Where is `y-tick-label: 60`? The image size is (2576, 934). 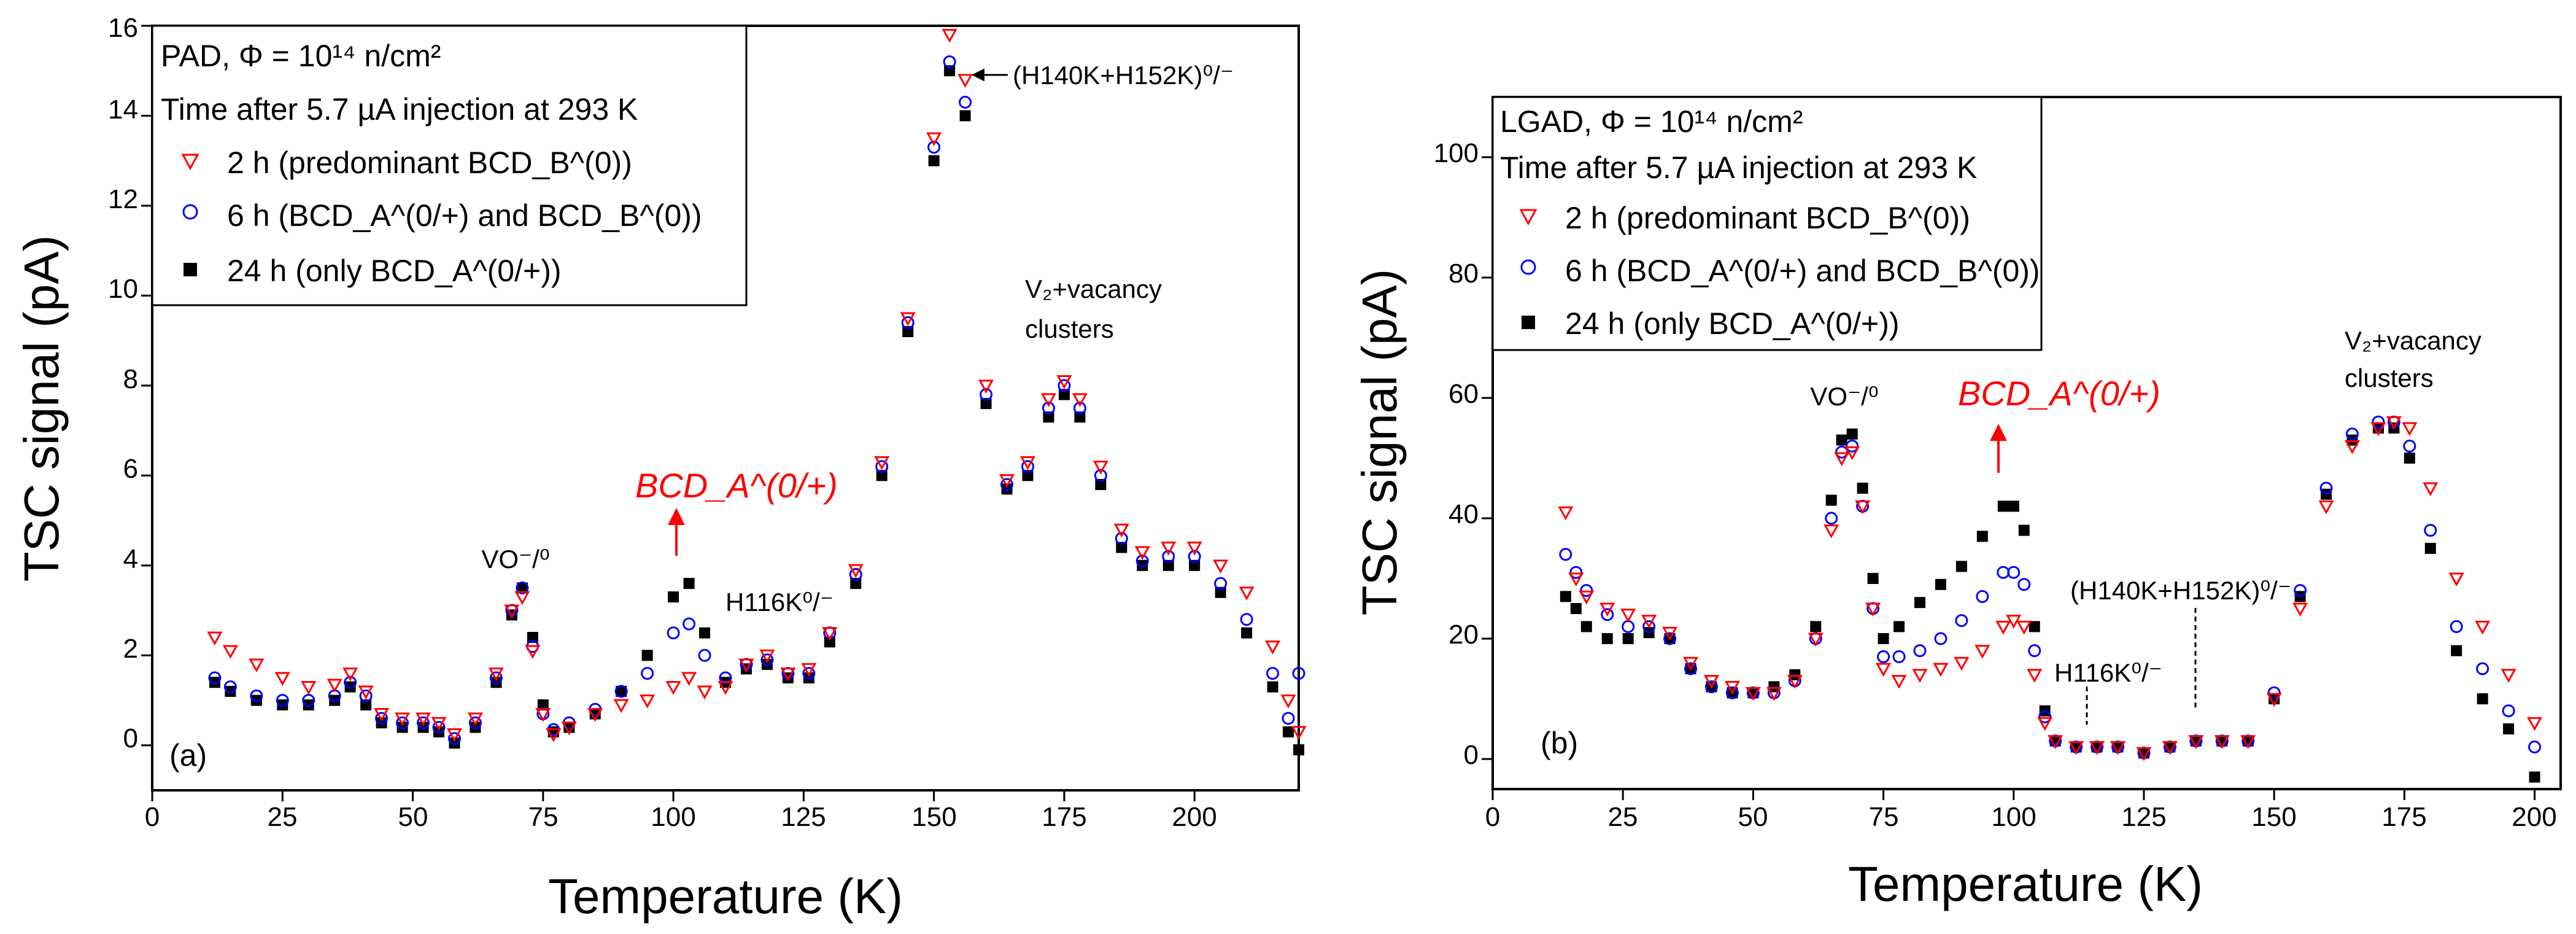 y-tick-label: 60 is located at coordinates (1464, 394).